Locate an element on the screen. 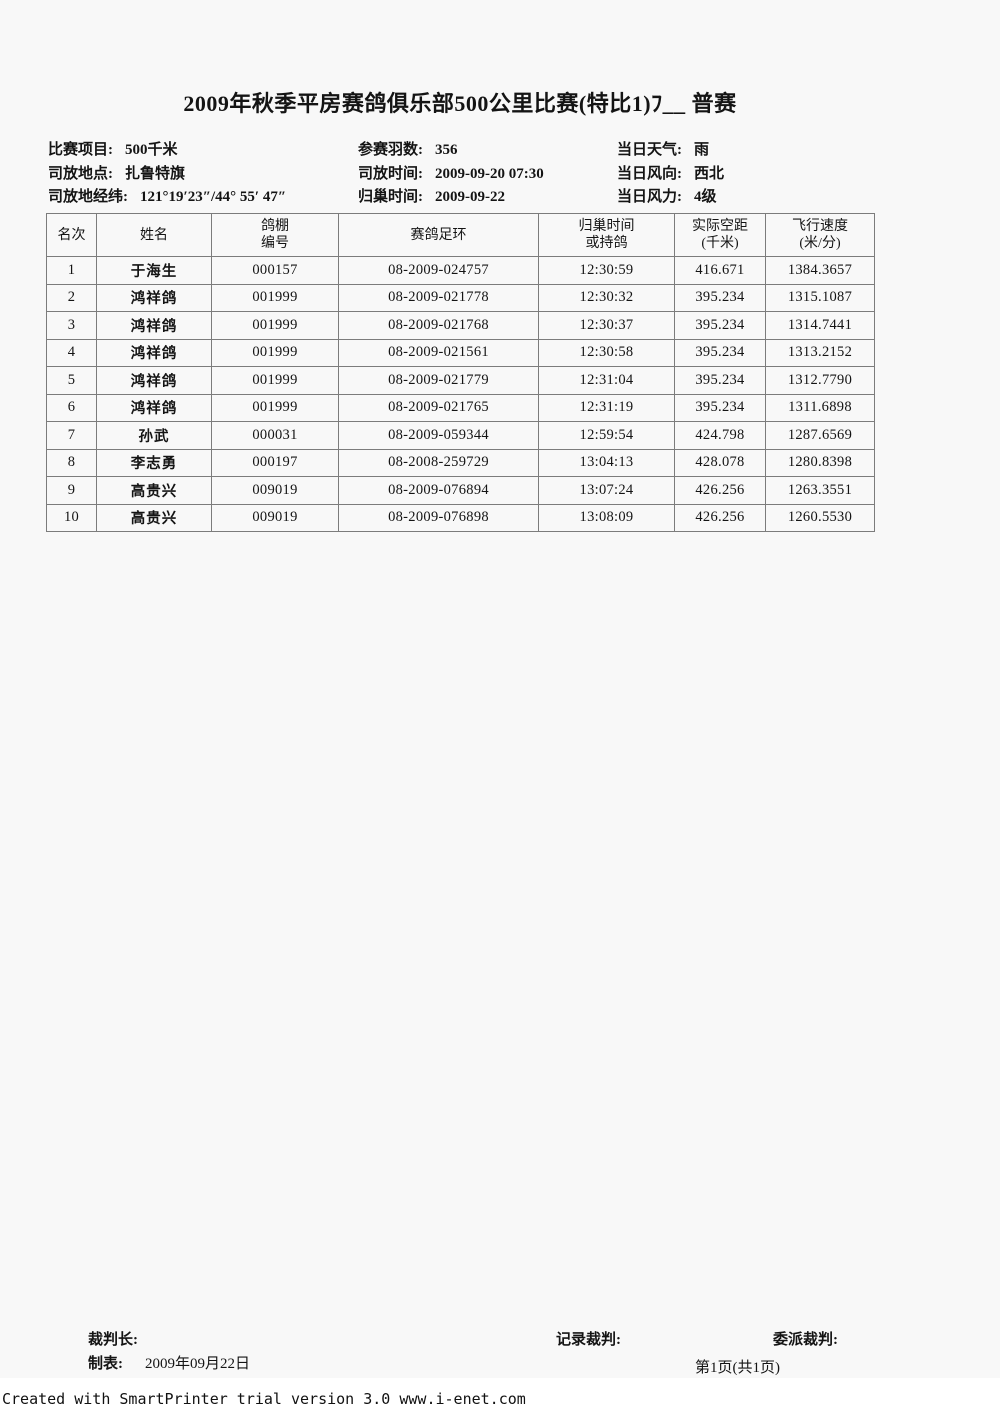  info-label: 比赛项目: is located at coordinates (80, 150).